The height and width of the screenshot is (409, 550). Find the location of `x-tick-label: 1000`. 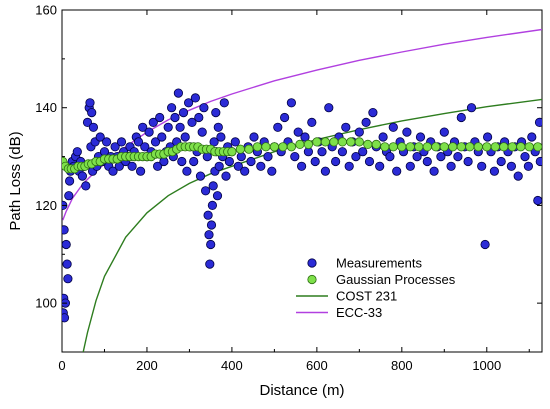

x-tick-label: 1000 is located at coordinates (486, 365).